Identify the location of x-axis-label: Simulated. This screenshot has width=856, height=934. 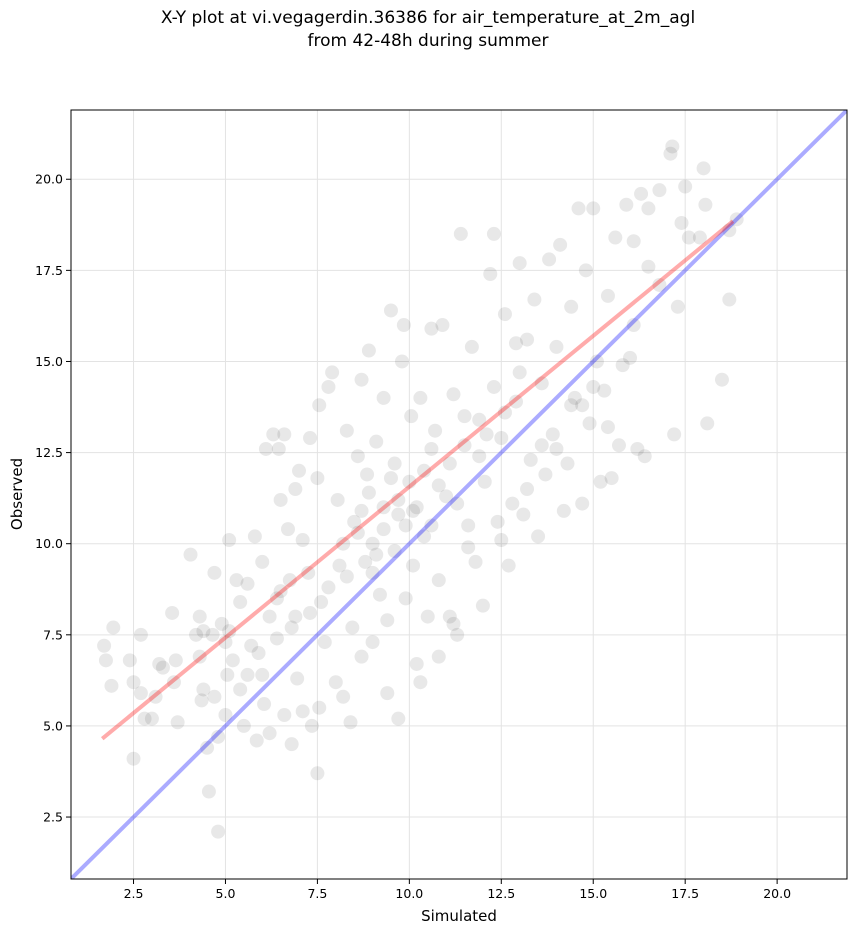
(459, 916).